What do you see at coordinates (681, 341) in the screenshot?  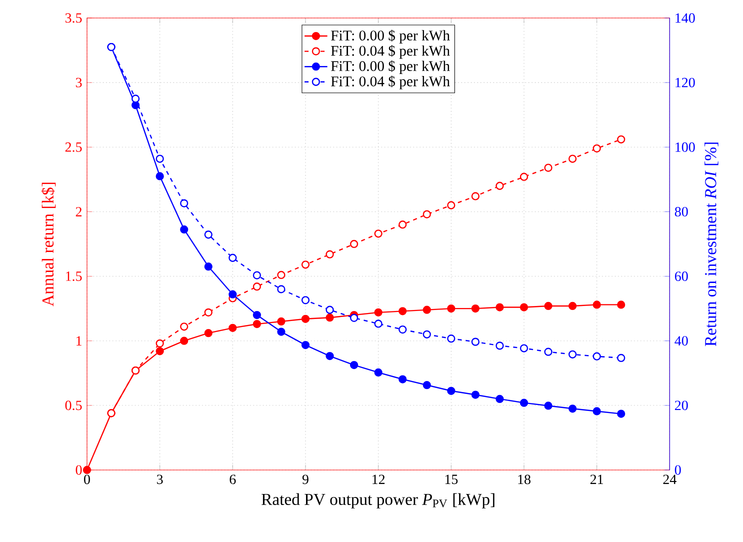 I see `y2-tick-label: 40` at bounding box center [681, 341].